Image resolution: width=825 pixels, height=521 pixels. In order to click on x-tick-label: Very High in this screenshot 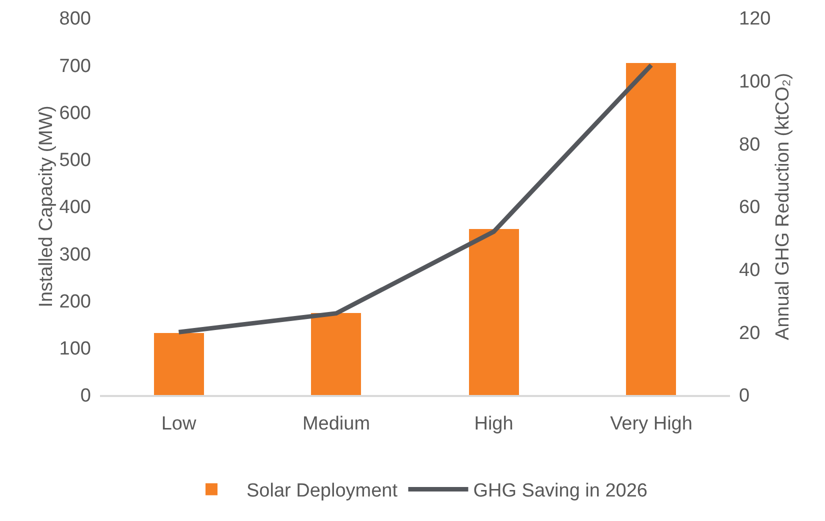, I will do `click(651, 424)`.